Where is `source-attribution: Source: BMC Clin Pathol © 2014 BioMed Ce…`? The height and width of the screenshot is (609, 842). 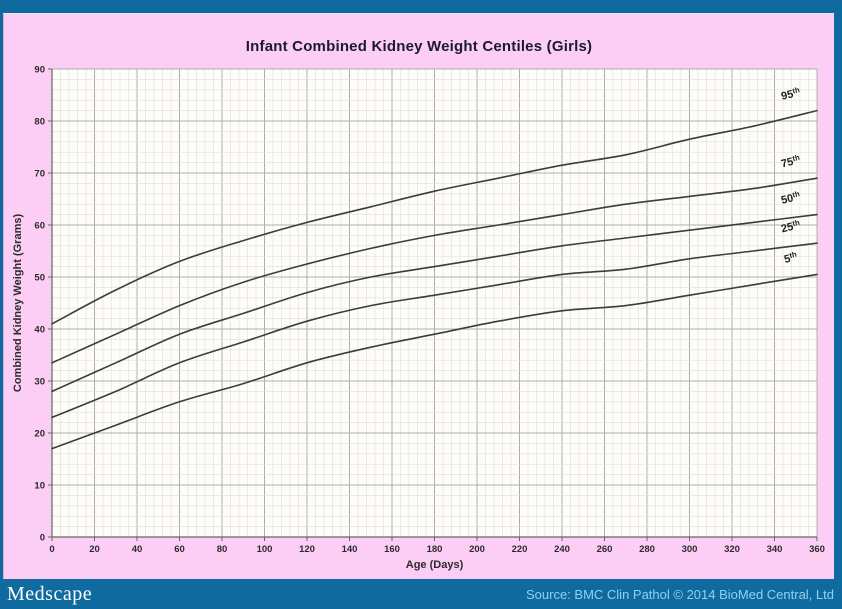 source-attribution: Source: BMC Clin Pathol © 2014 BioMed Ce… is located at coordinates (679, 594).